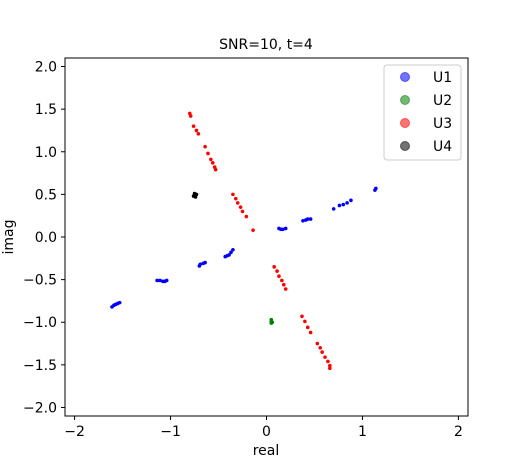 The image size is (520, 468). I want to click on y-tick-label: 2.0, so click(46, 68).